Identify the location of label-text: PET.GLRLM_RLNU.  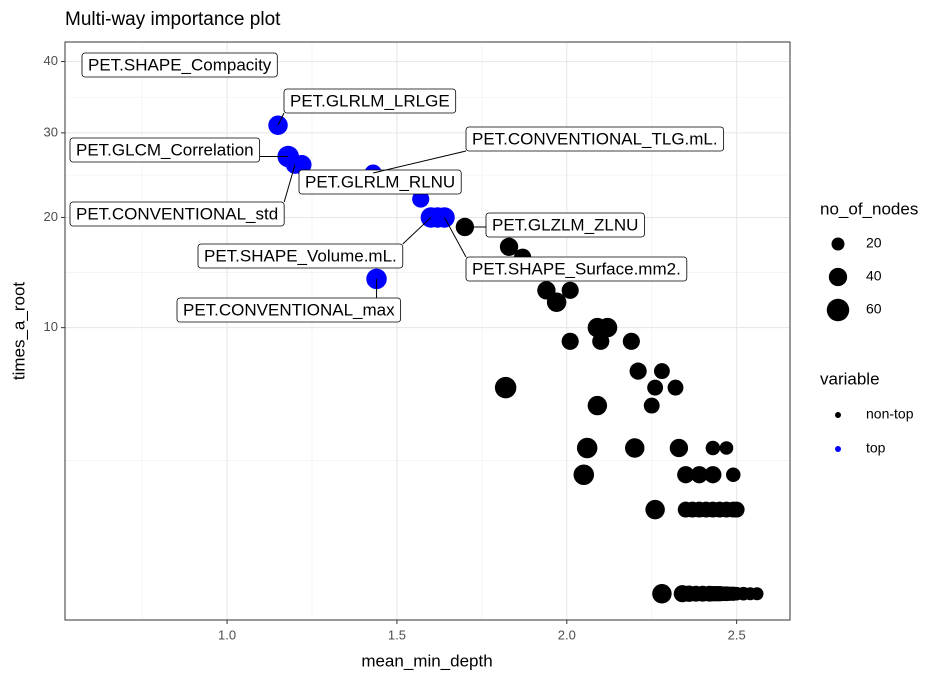
(380, 181).